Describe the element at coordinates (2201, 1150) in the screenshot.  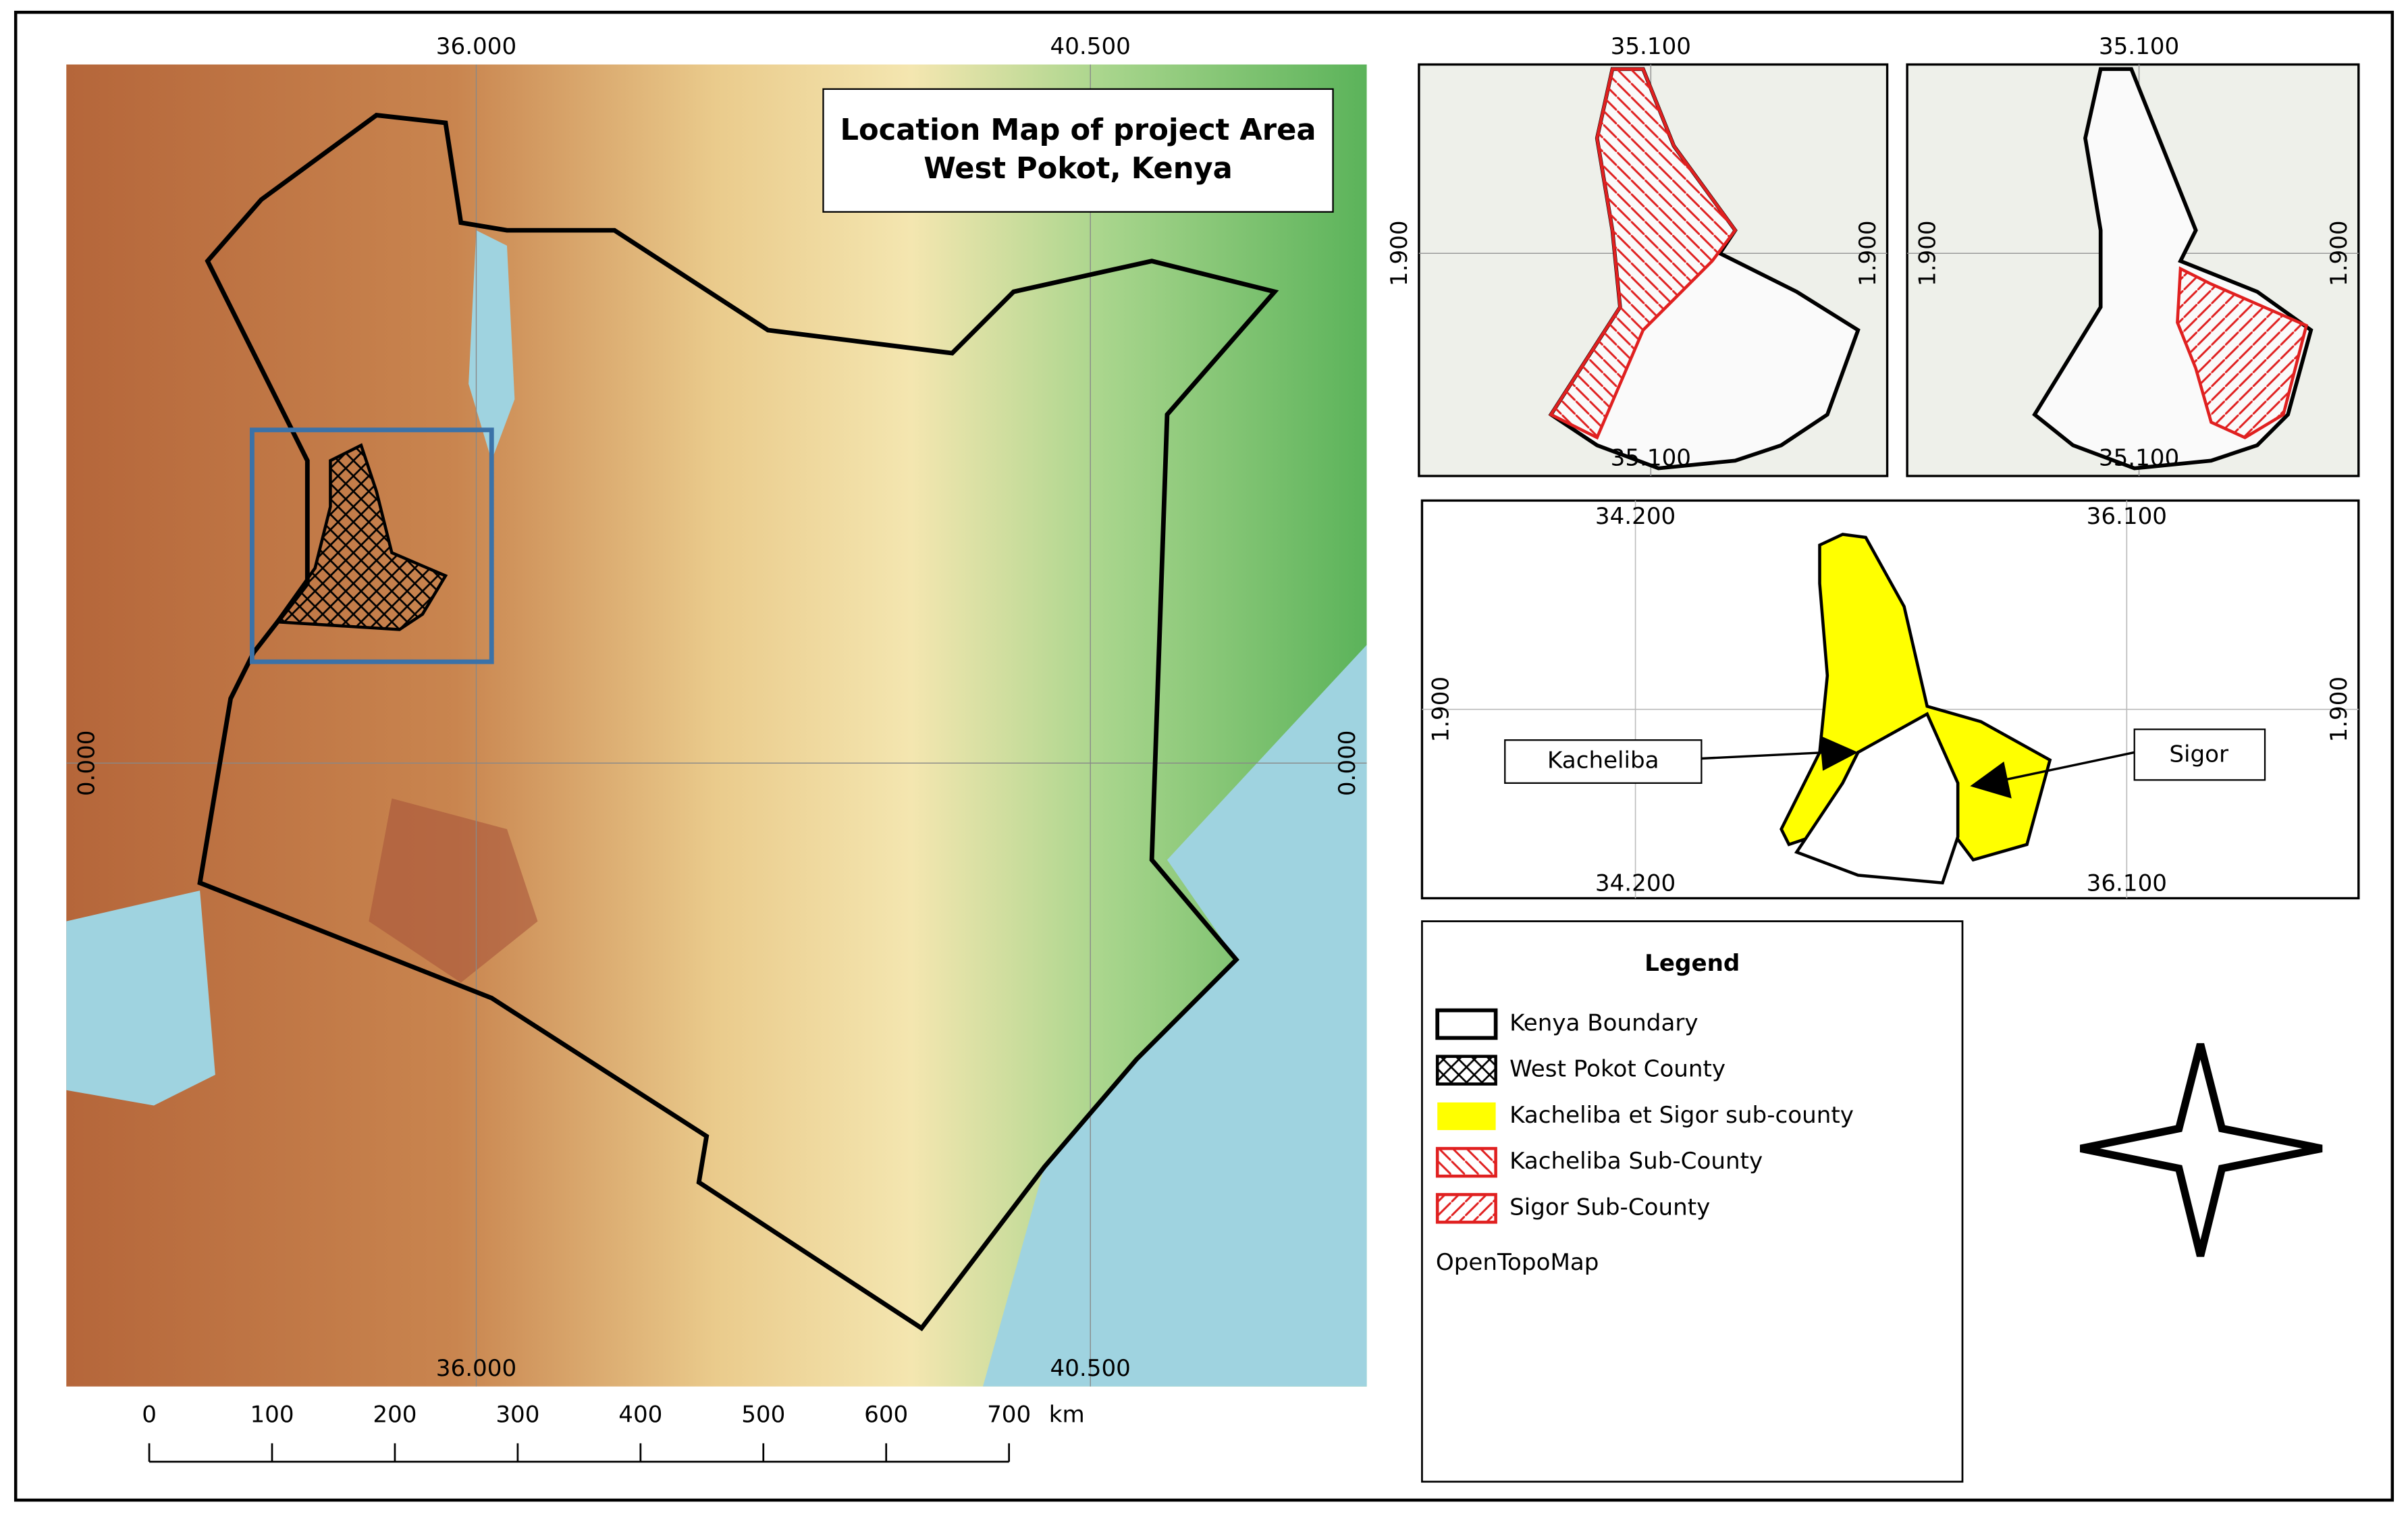
I see `compass` at that location.